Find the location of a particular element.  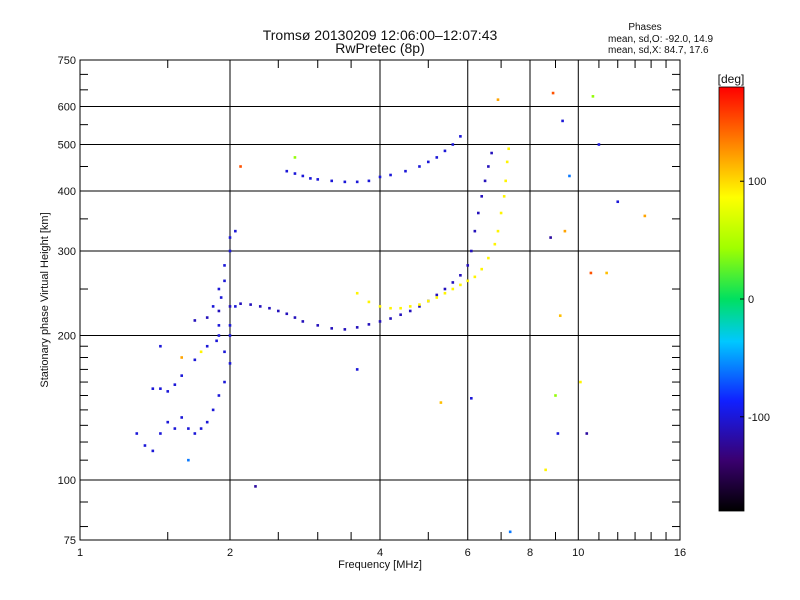

x-tick-label: 2 is located at coordinates (230, 553).